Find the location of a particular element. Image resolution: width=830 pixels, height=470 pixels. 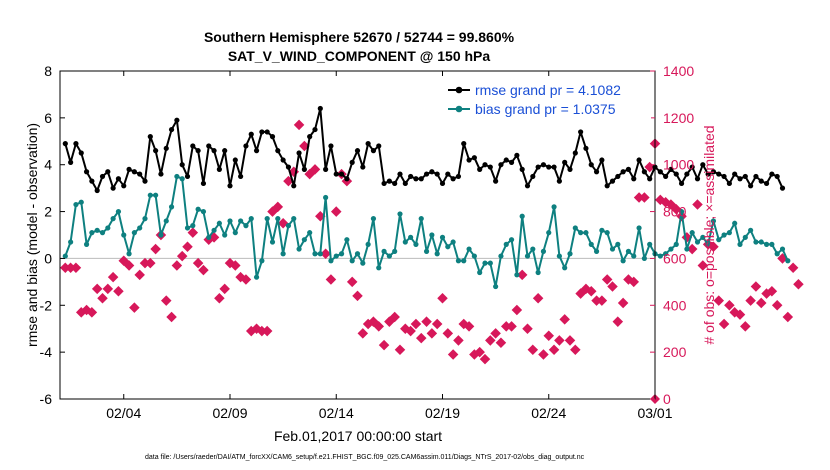

y-left-tick-label: 8 is located at coordinates (48, 71).